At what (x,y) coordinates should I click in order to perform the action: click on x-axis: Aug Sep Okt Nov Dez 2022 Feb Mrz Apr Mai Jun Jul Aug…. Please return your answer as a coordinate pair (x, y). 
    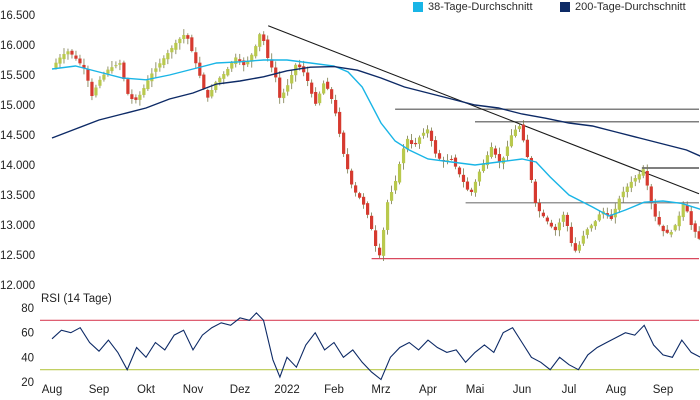
    Looking at the image, I should click on (357, 390).